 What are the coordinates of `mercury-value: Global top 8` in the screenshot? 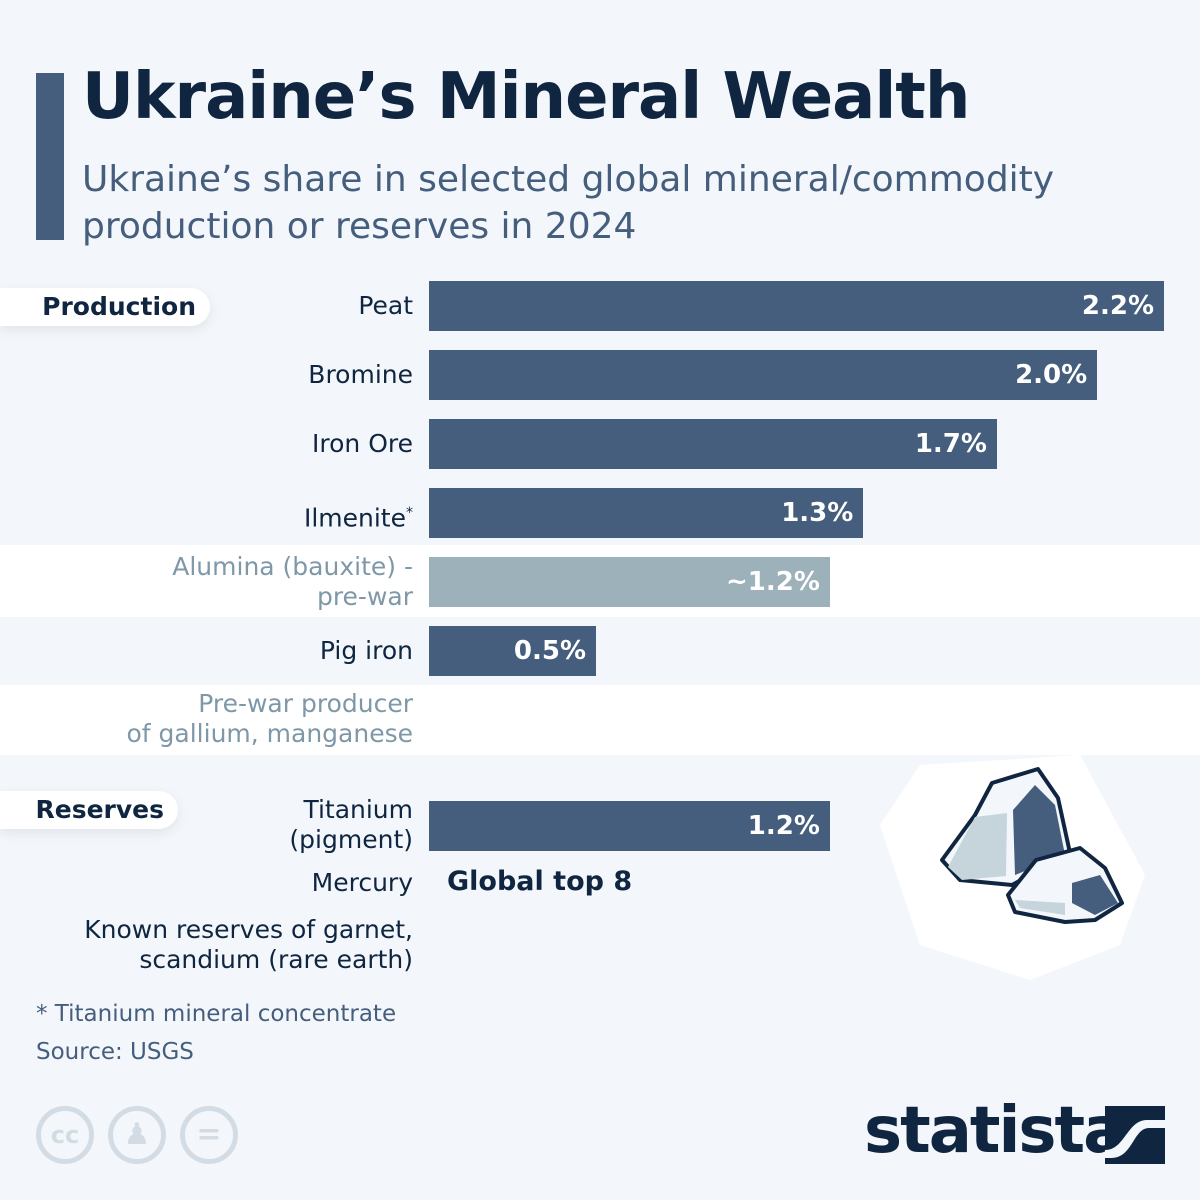 It's located at (540, 881).